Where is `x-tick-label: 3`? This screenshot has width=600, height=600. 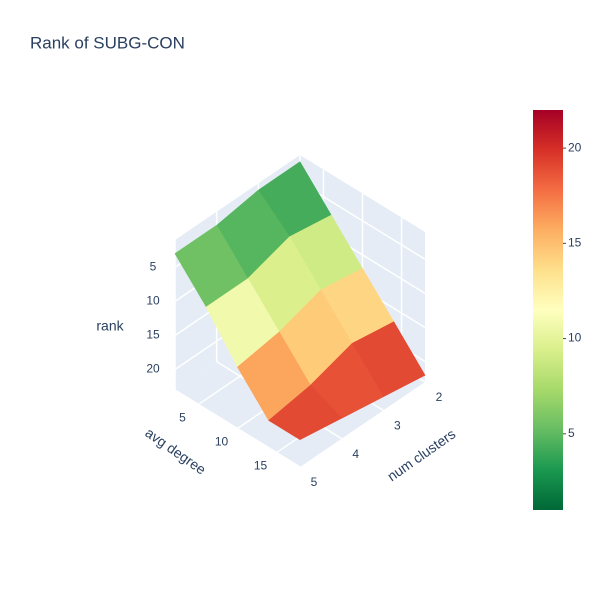 x-tick-label: 3 is located at coordinates (397, 426).